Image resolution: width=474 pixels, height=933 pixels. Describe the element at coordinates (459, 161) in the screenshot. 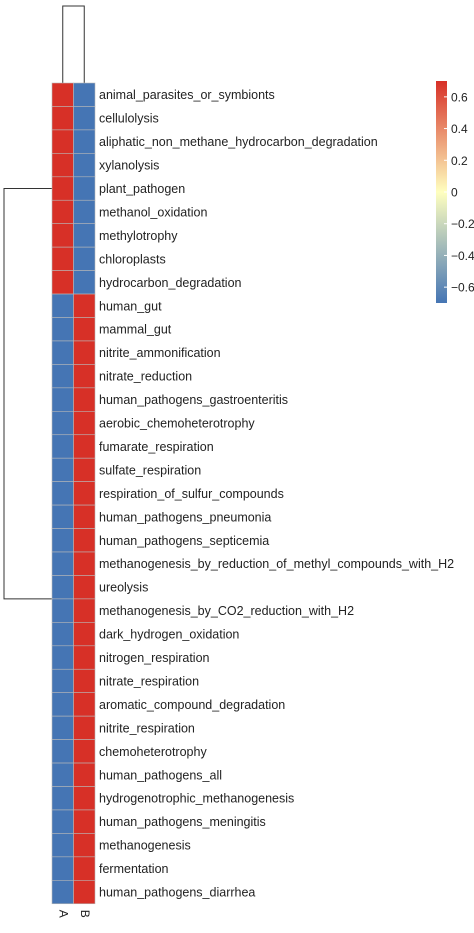

I see `colorbar-tick-label: 0.2` at that location.